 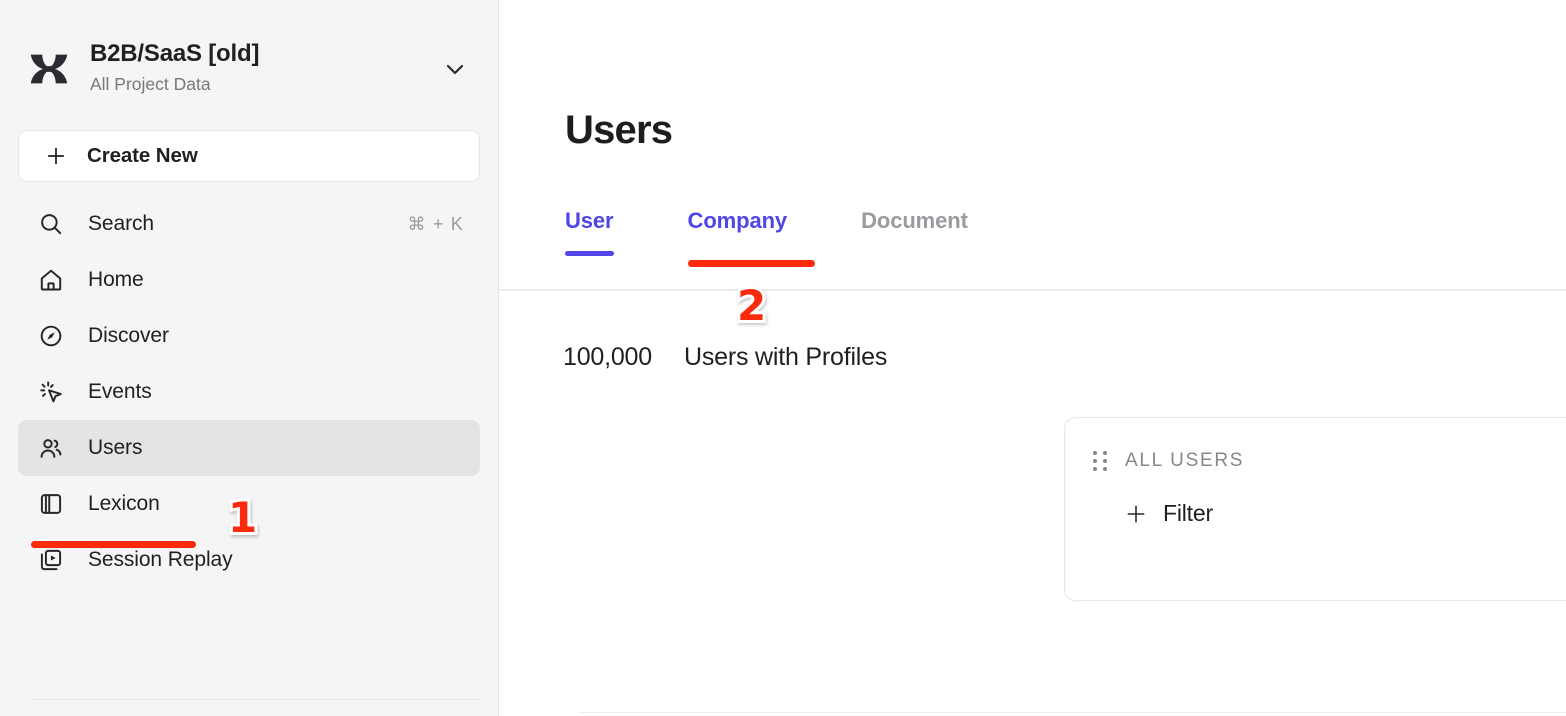 What do you see at coordinates (116, 279) in the screenshot?
I see `sidebar-item-label: Home` at bounding box center [116, 279].